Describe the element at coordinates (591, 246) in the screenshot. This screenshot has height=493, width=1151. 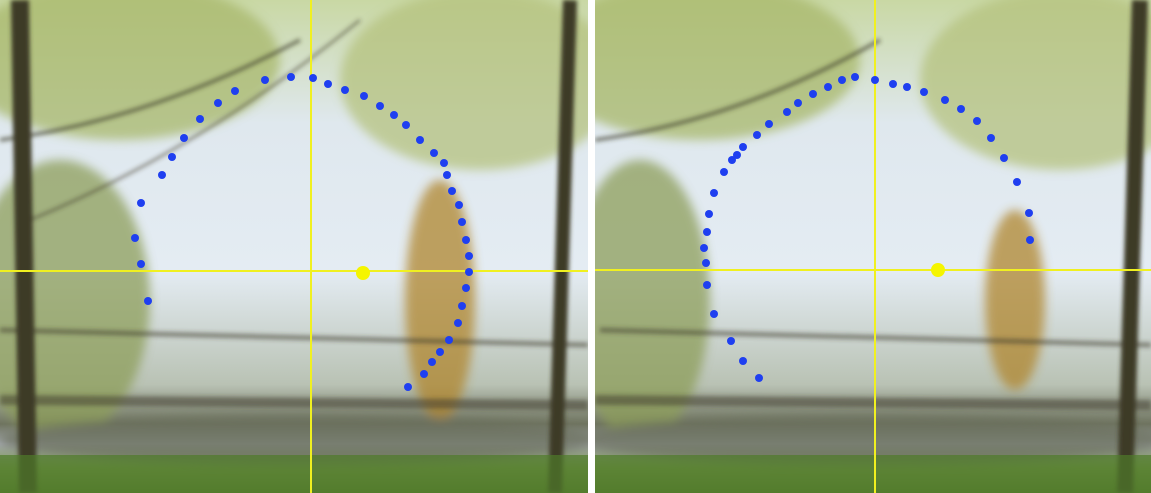
I see `divider` at that location.